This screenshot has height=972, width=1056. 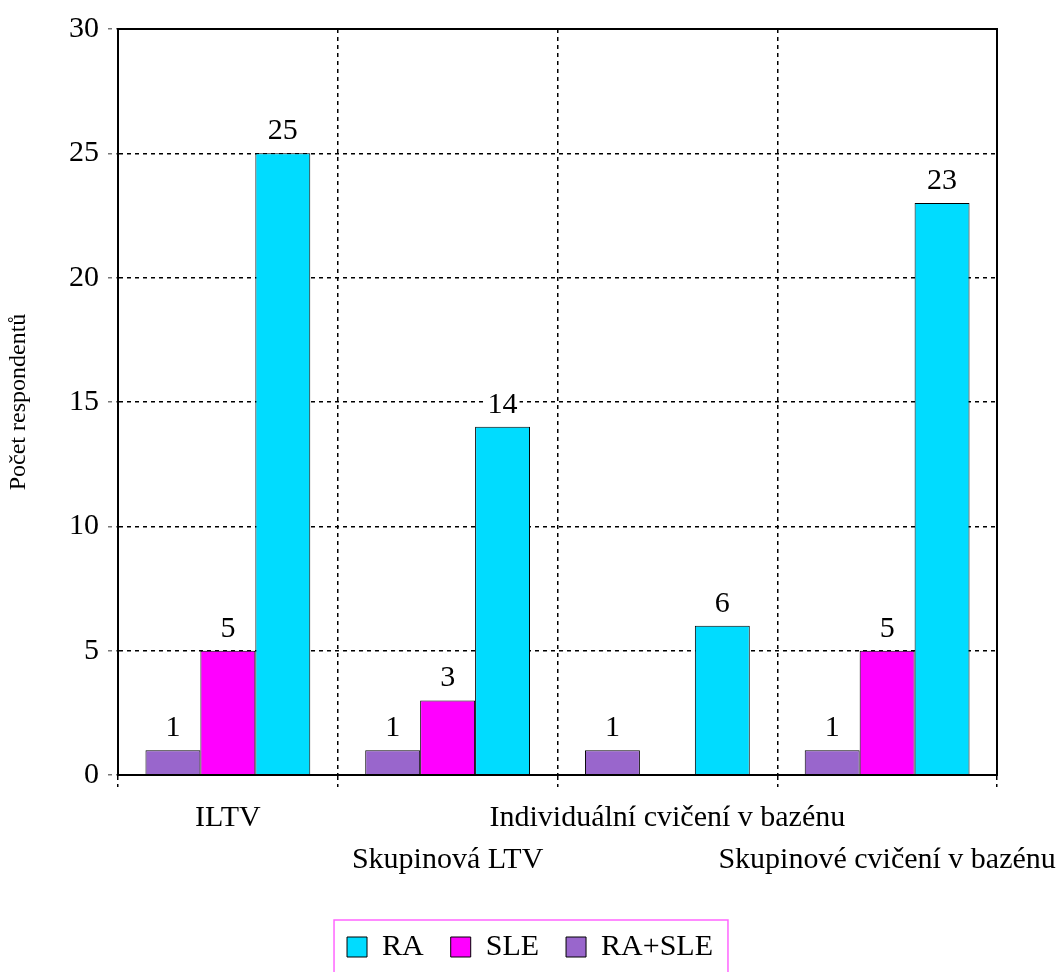 I want to click on data-label: 25, so click(x=282, y=129).